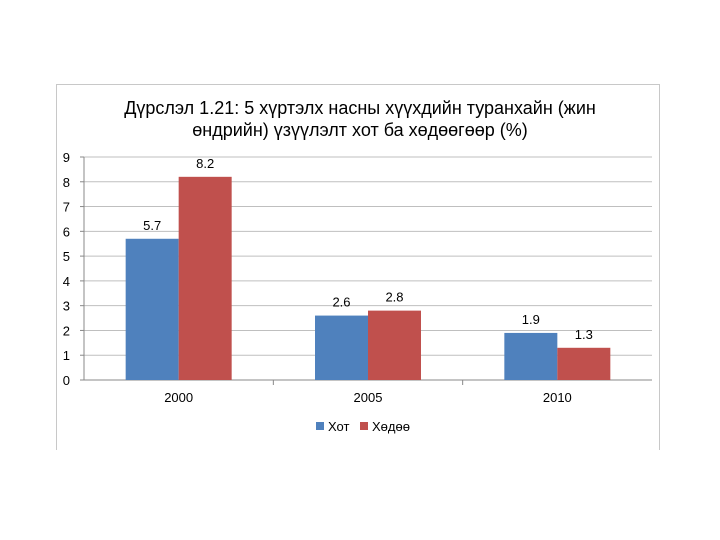 The height and width of the screenshot is (540, 720). I want to click on data-label: 1.3, so click(584, 334).